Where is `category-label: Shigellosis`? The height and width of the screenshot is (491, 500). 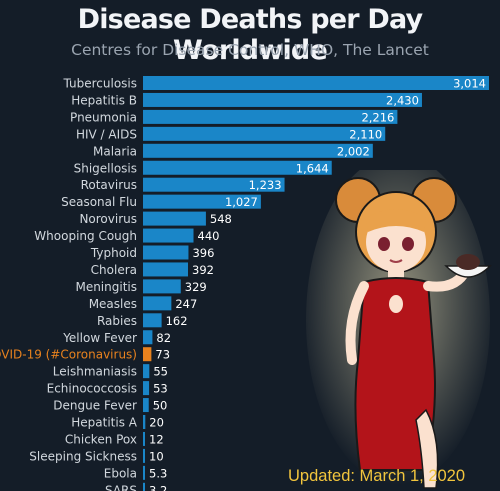
category-label: Shigellosis is located at coordinates (105, 168).